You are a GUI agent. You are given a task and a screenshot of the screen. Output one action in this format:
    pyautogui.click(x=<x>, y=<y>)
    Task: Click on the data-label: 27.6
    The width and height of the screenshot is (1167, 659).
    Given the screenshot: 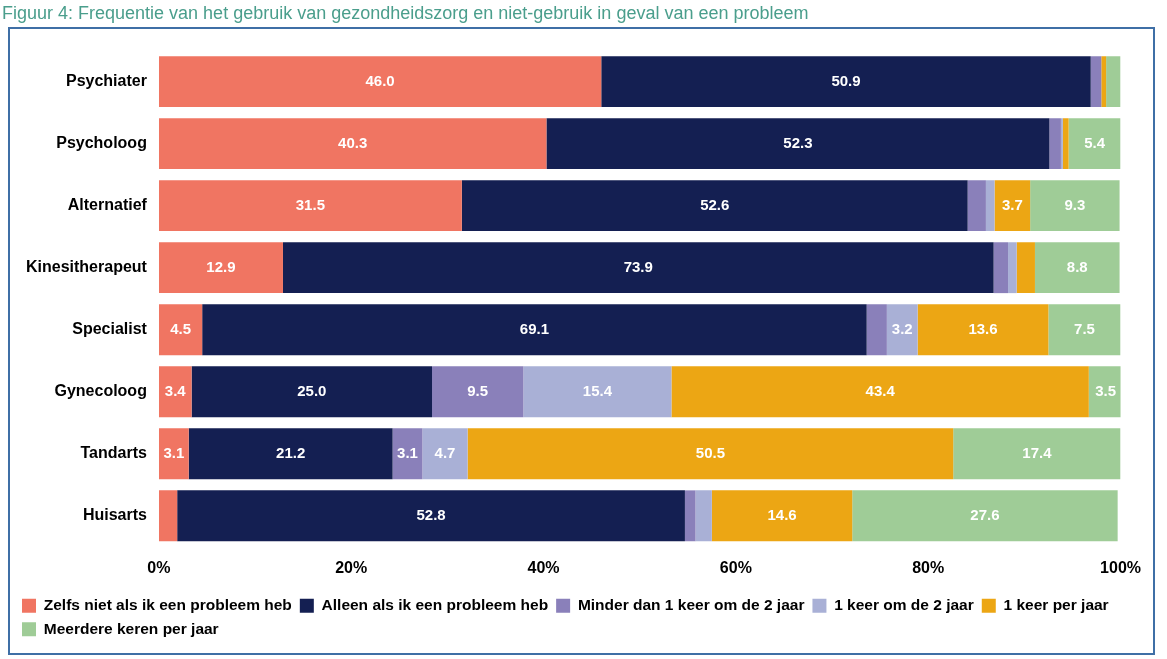 What is the action you would take?
    pyautogui.click(x=985, y=514)
    